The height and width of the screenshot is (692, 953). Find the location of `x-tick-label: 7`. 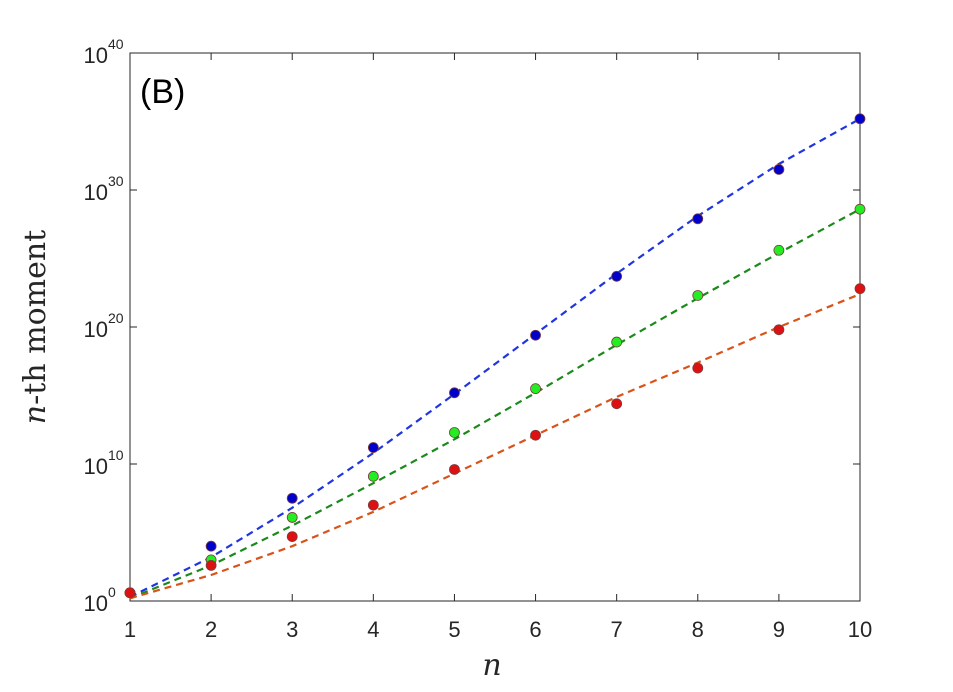

x-tick-label: 7 is located at coordinates (617, 629).